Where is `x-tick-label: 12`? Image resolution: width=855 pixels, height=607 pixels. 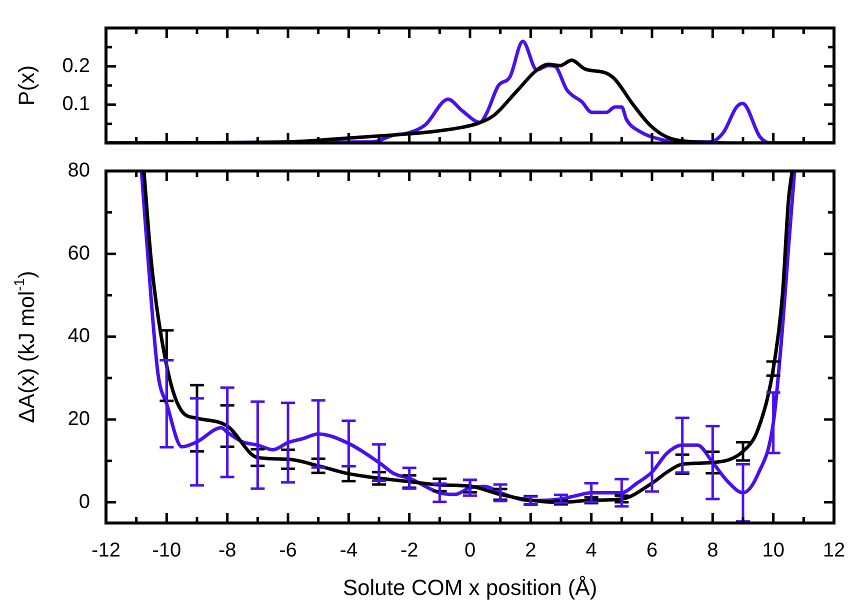
x-tick-label: 12 is located at coordinates (834, 551).